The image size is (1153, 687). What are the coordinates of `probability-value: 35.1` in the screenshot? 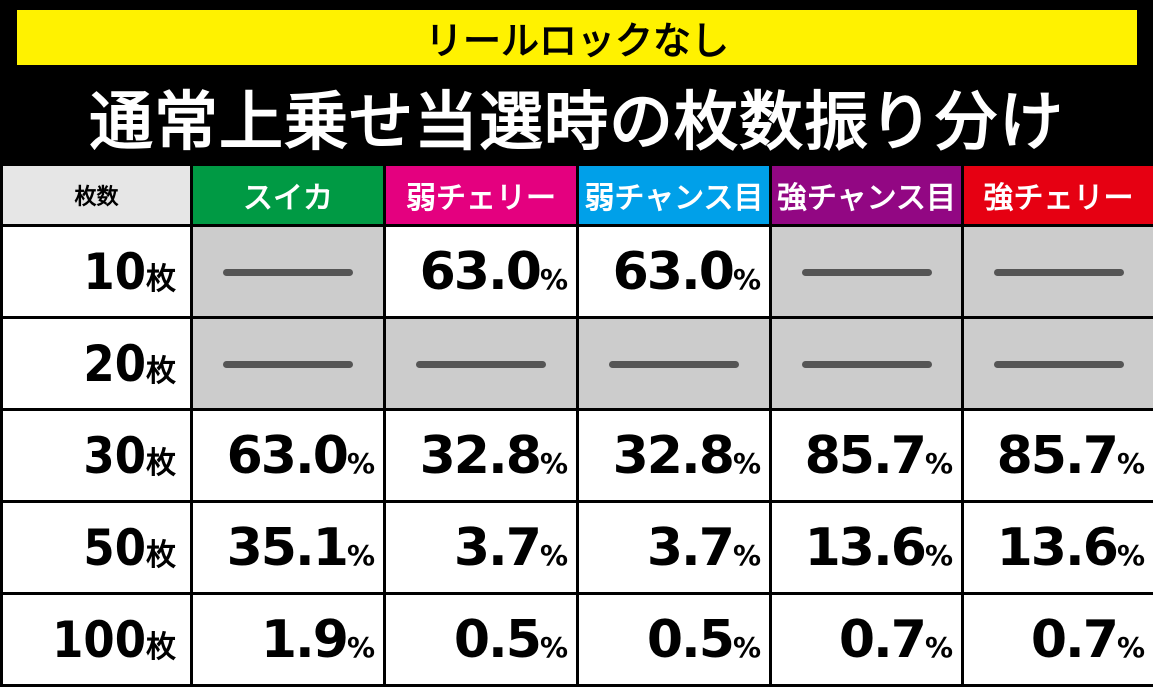 It's located at (287, 548).